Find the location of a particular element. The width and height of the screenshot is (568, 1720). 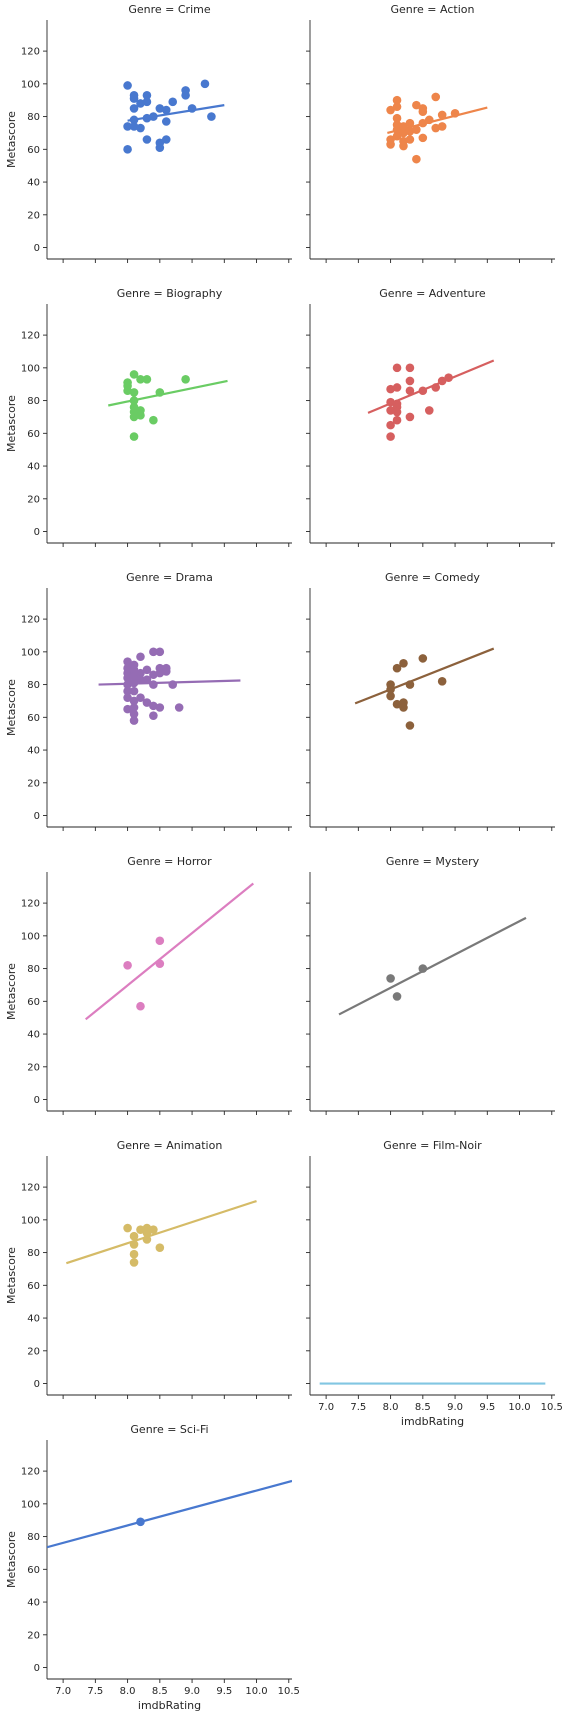

x-tick-label: 10.5 is located at coordinates (552, 1407).